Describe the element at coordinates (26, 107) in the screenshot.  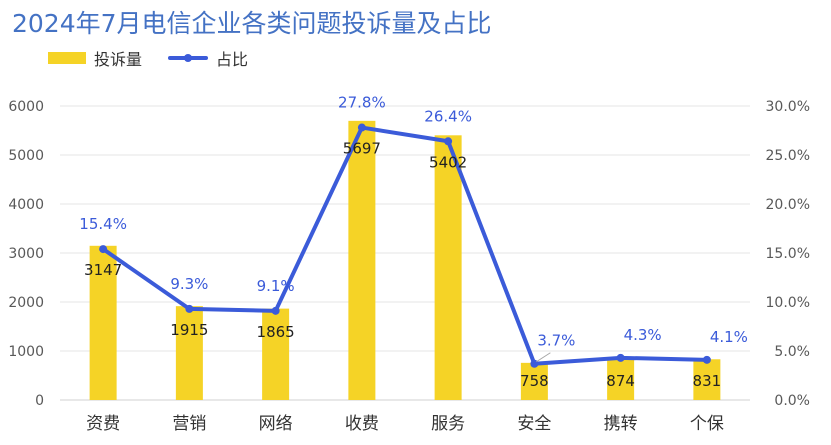
I see `y-left-tick-label: 6000` at that location.